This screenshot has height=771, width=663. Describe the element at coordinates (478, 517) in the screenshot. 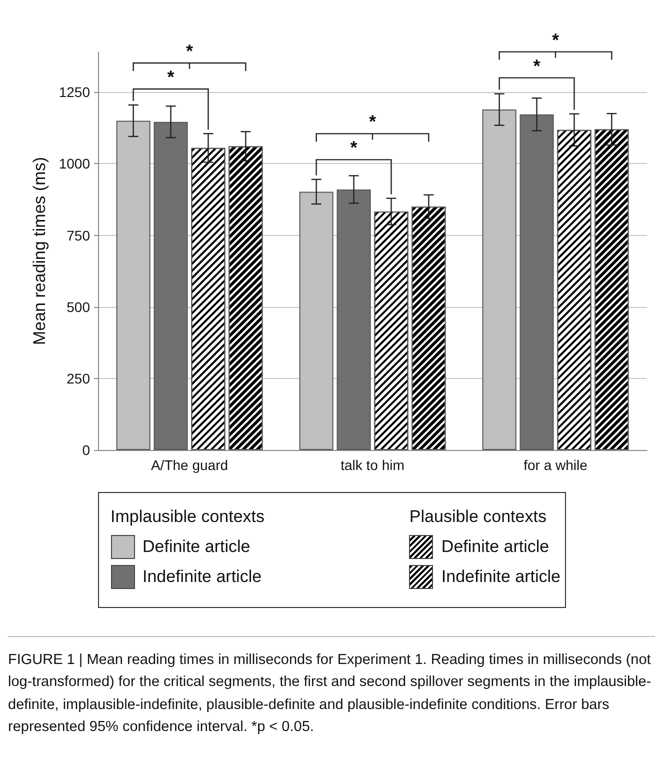

I see `text: Plausible contexts` at that location.